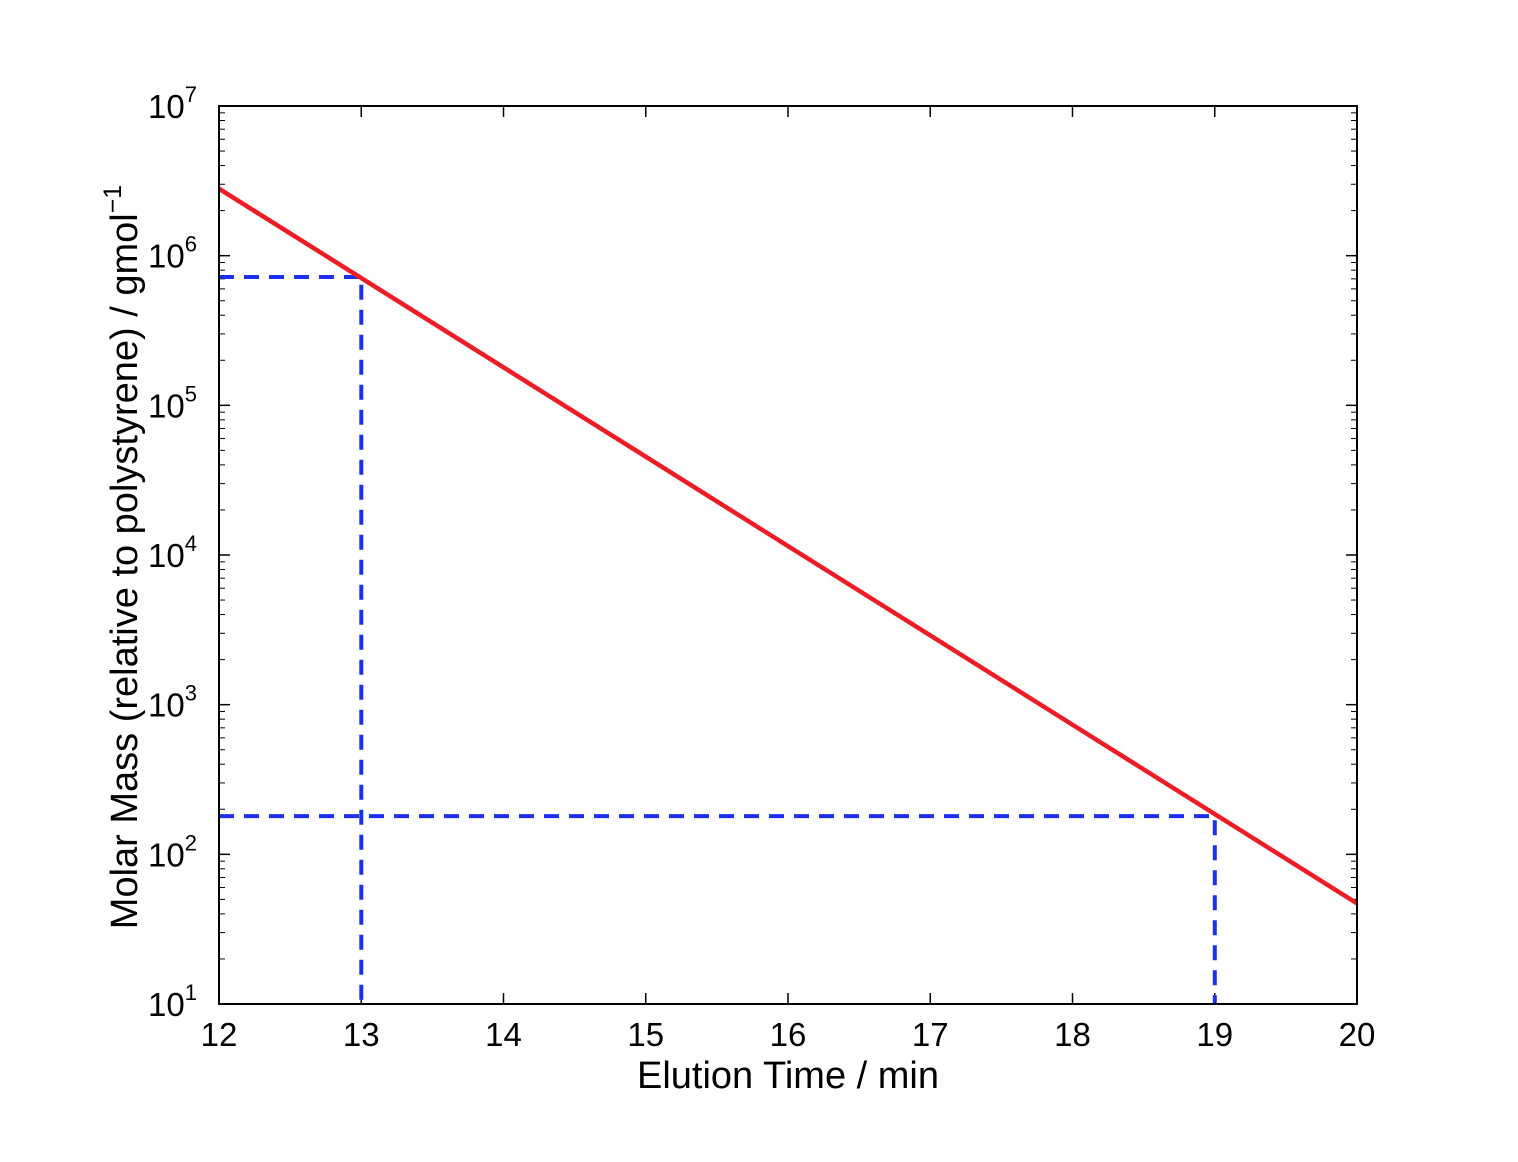 The image size is (1518, 1162). What do you see at coordinates (191, 992) in the screenshot?
I see `y-tick-exponent: 1` at bounding box center [191, 992].